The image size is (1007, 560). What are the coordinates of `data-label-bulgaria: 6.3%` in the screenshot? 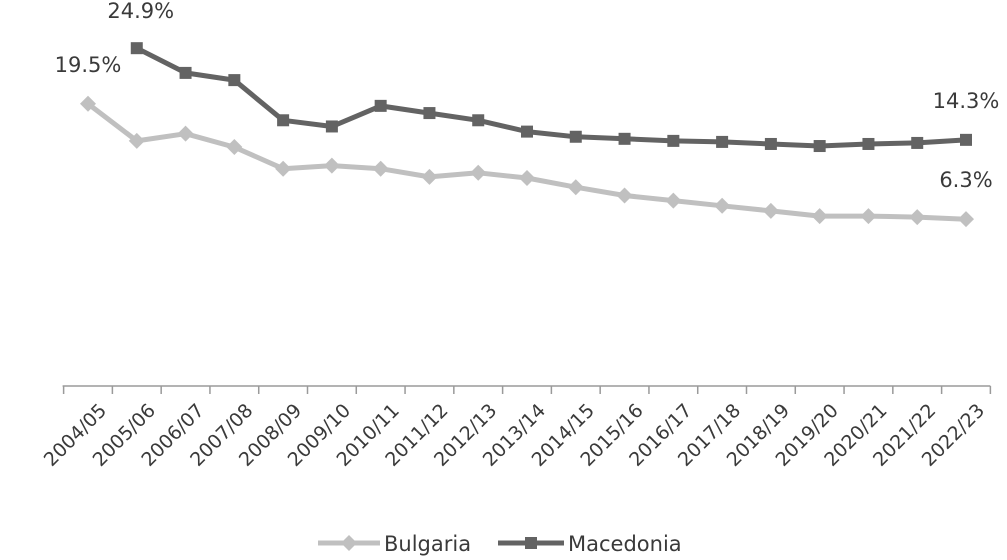 It's located at (965, 180).